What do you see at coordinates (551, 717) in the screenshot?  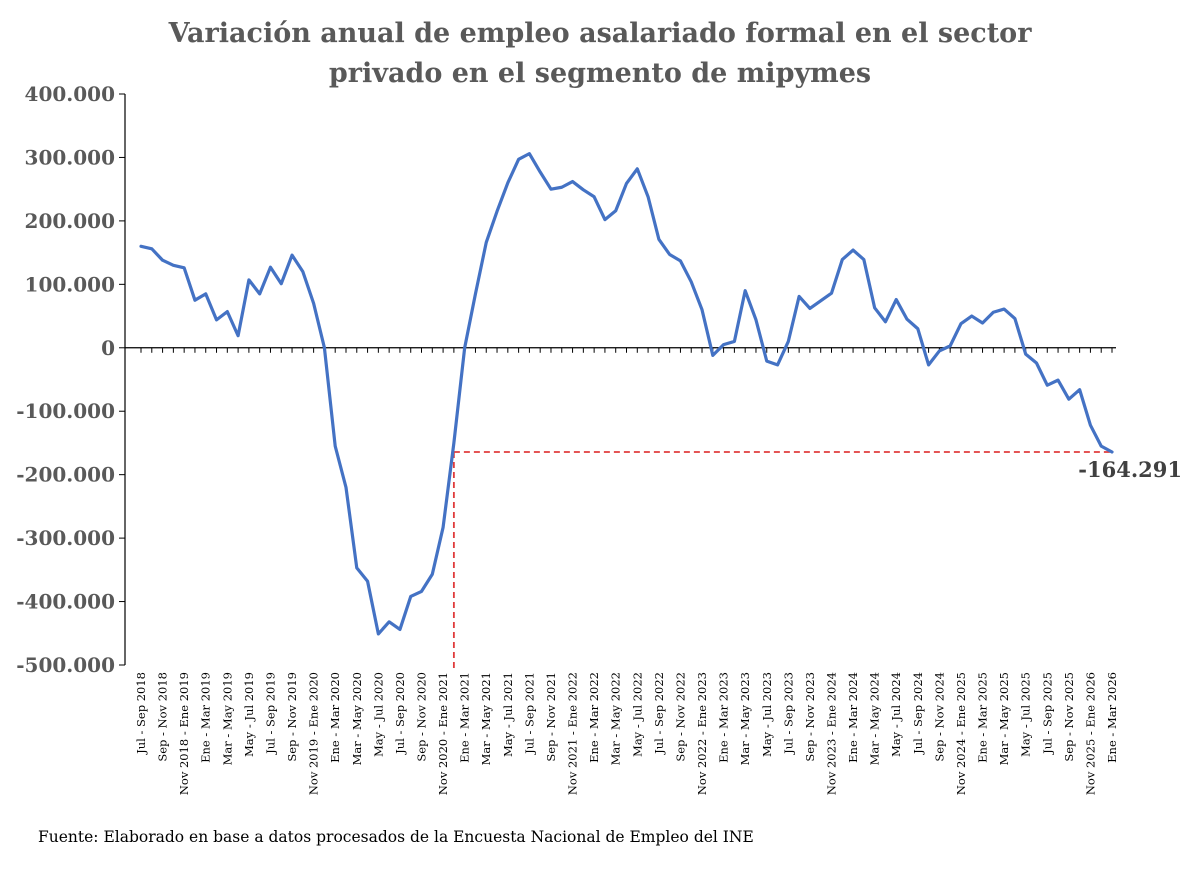 I see `x-tick-label: Sep - Nov 2021` at bounding box center [551, 717].